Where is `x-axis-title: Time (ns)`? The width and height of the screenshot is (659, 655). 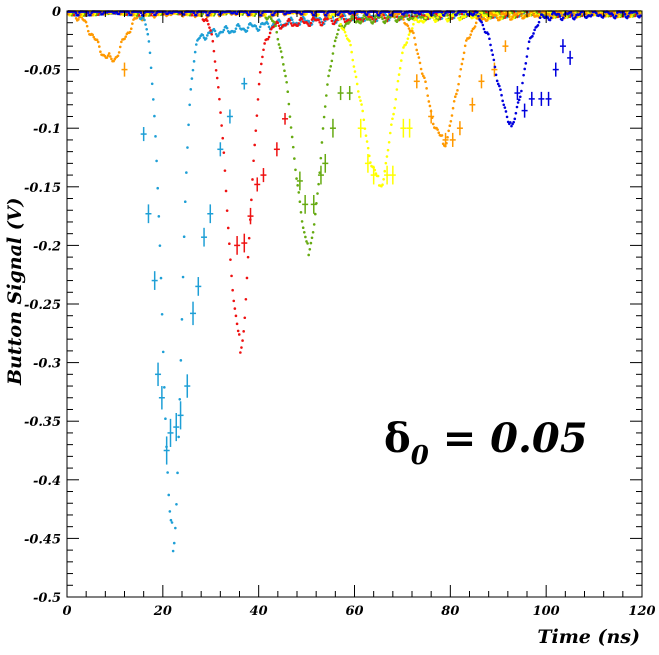
x-axis-title: Time (ns) is located at coordinates (588, 637).